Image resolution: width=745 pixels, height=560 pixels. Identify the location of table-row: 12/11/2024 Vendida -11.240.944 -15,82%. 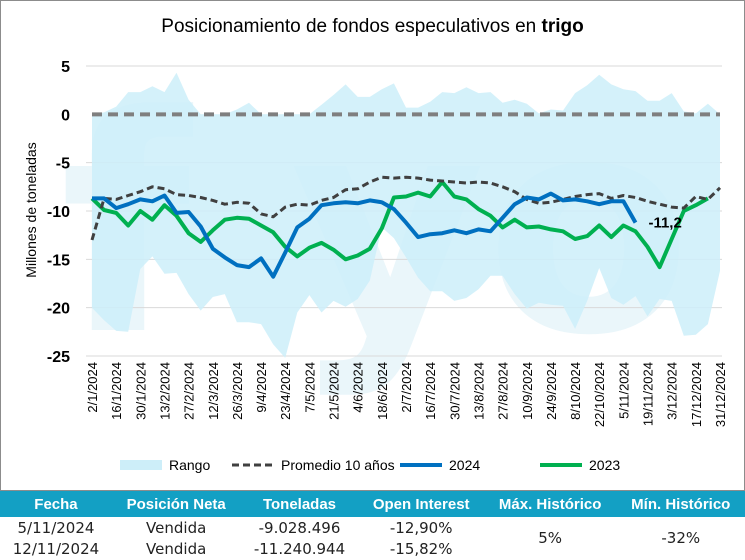
(372, 548).